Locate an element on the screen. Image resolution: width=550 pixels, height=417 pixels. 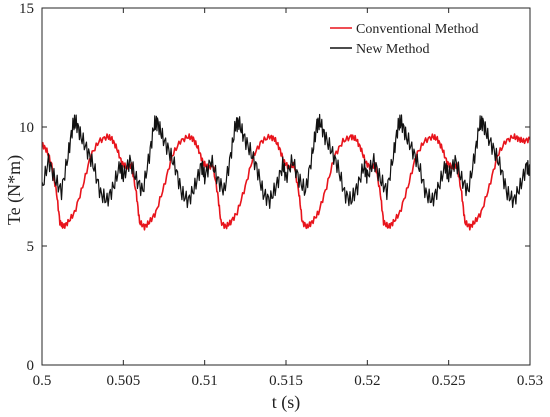
y-tick-label: 0 is located at coordinates (31, 366).